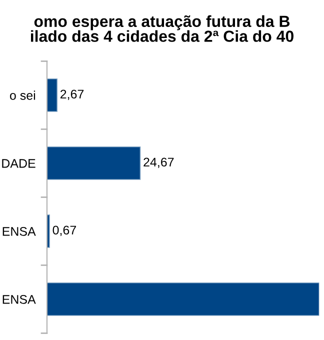 The height and width of the screenshot is (340, 324). Describe the element at coordinates (23, 95) in the screenshot. I see `y-tick-label: o sei` at that location.